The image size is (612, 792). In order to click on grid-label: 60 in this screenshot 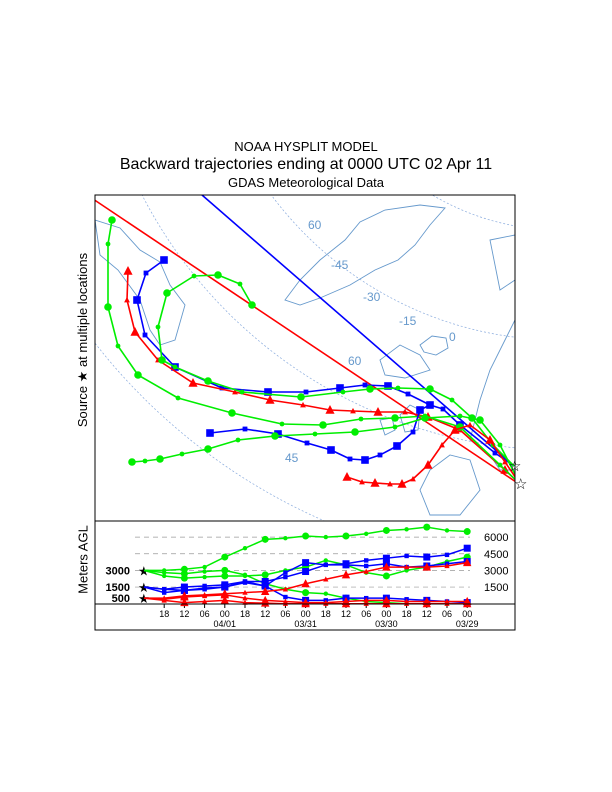, I will do `click(355, 361)`.